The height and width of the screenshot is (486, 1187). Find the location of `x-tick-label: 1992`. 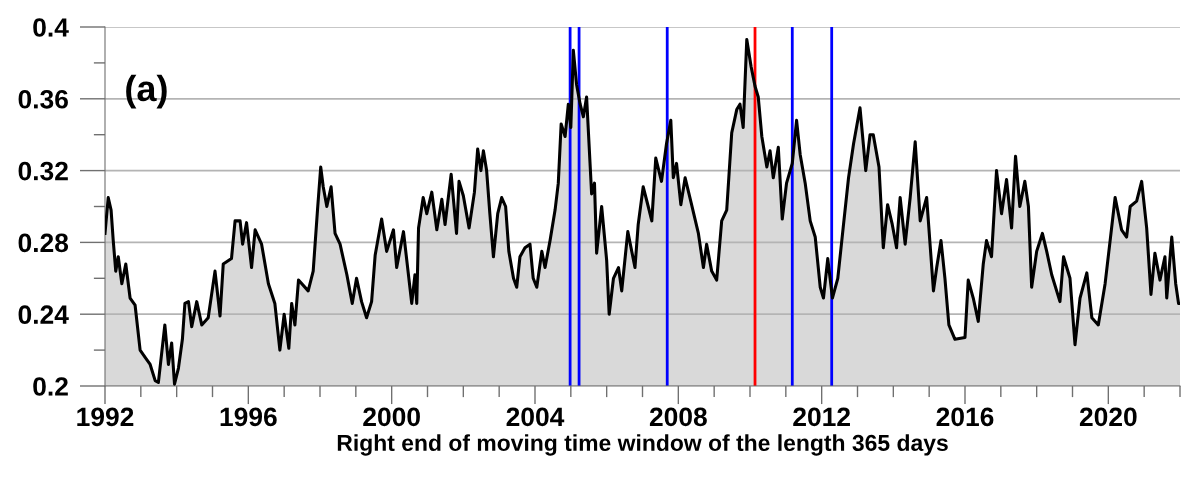

x-tick-label: 1992 is located at coordinates (105, 417).